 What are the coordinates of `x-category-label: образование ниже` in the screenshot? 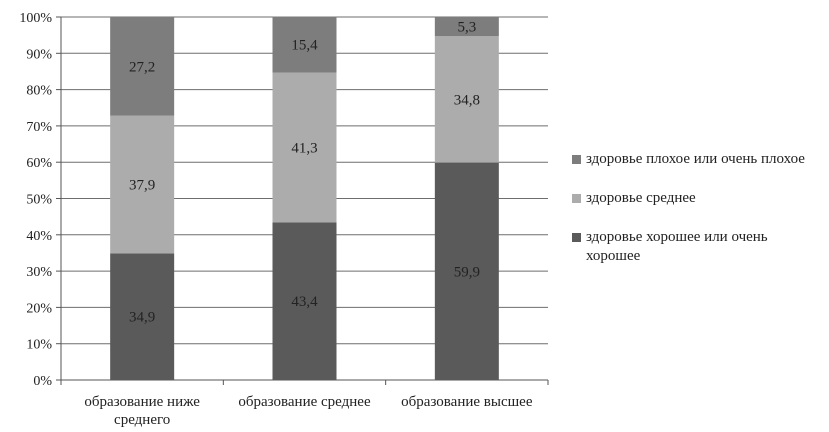 It's located at (142, 402).